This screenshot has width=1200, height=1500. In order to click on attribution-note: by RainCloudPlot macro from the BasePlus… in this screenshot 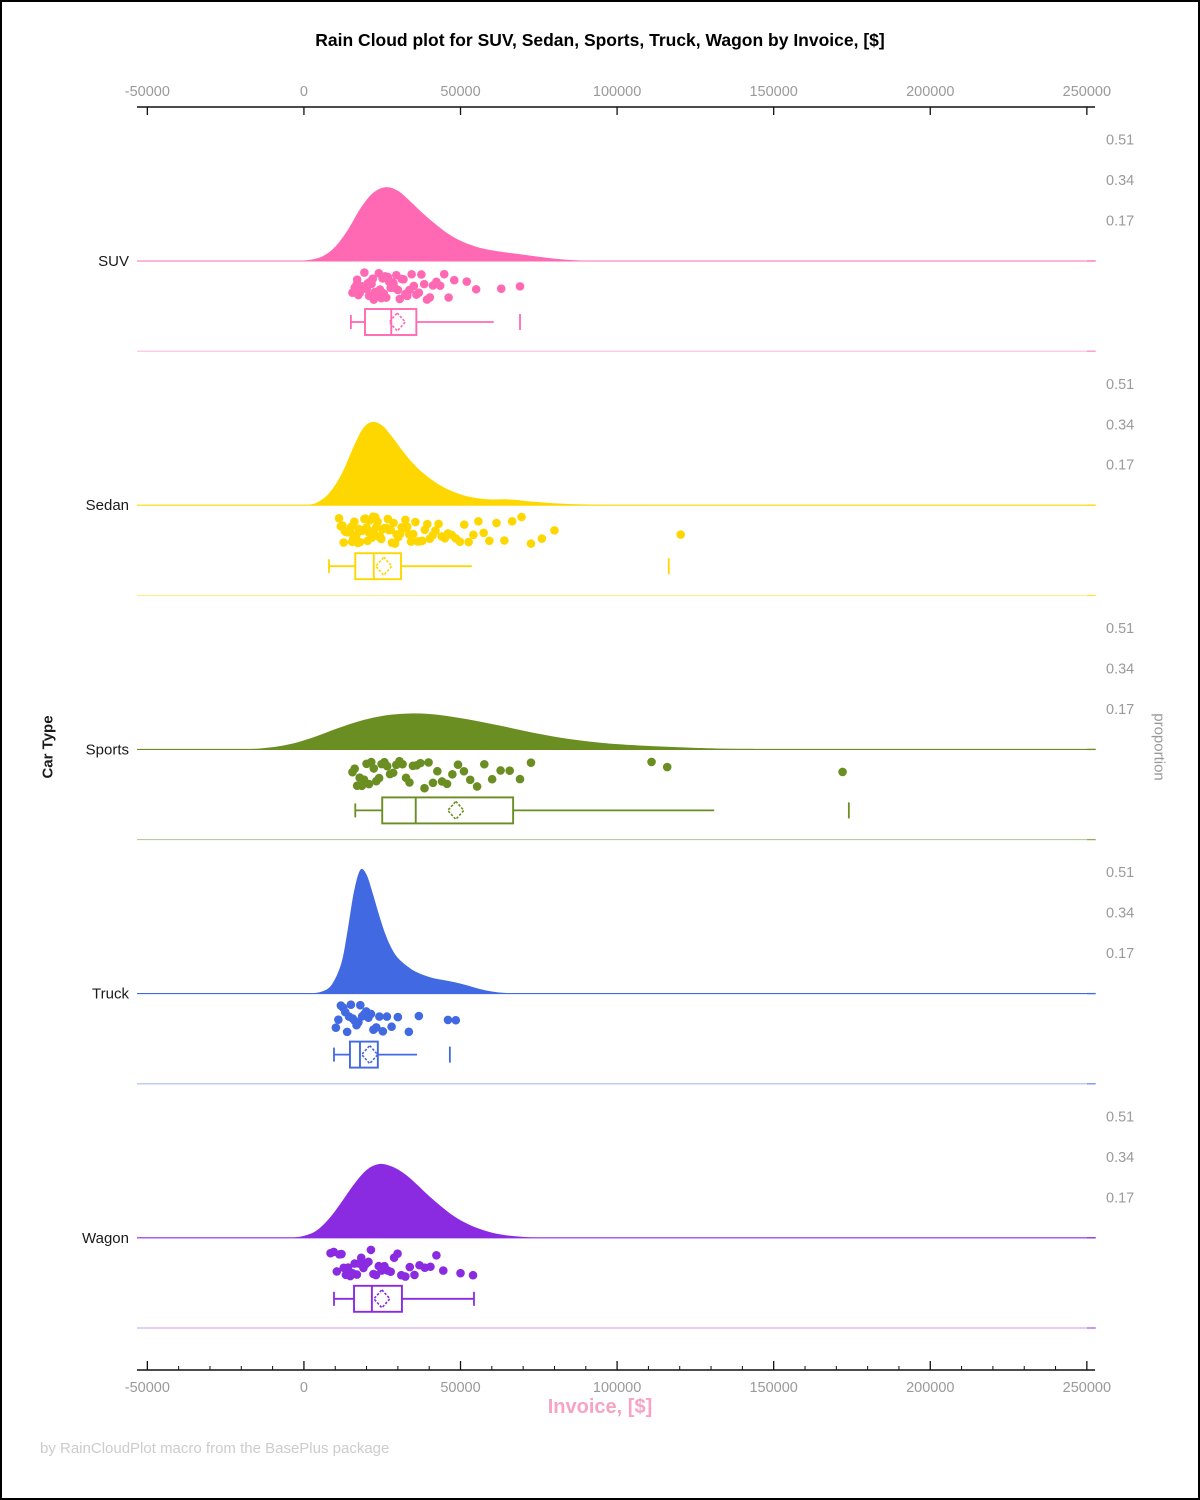, I will do `click(215, 1448)`.